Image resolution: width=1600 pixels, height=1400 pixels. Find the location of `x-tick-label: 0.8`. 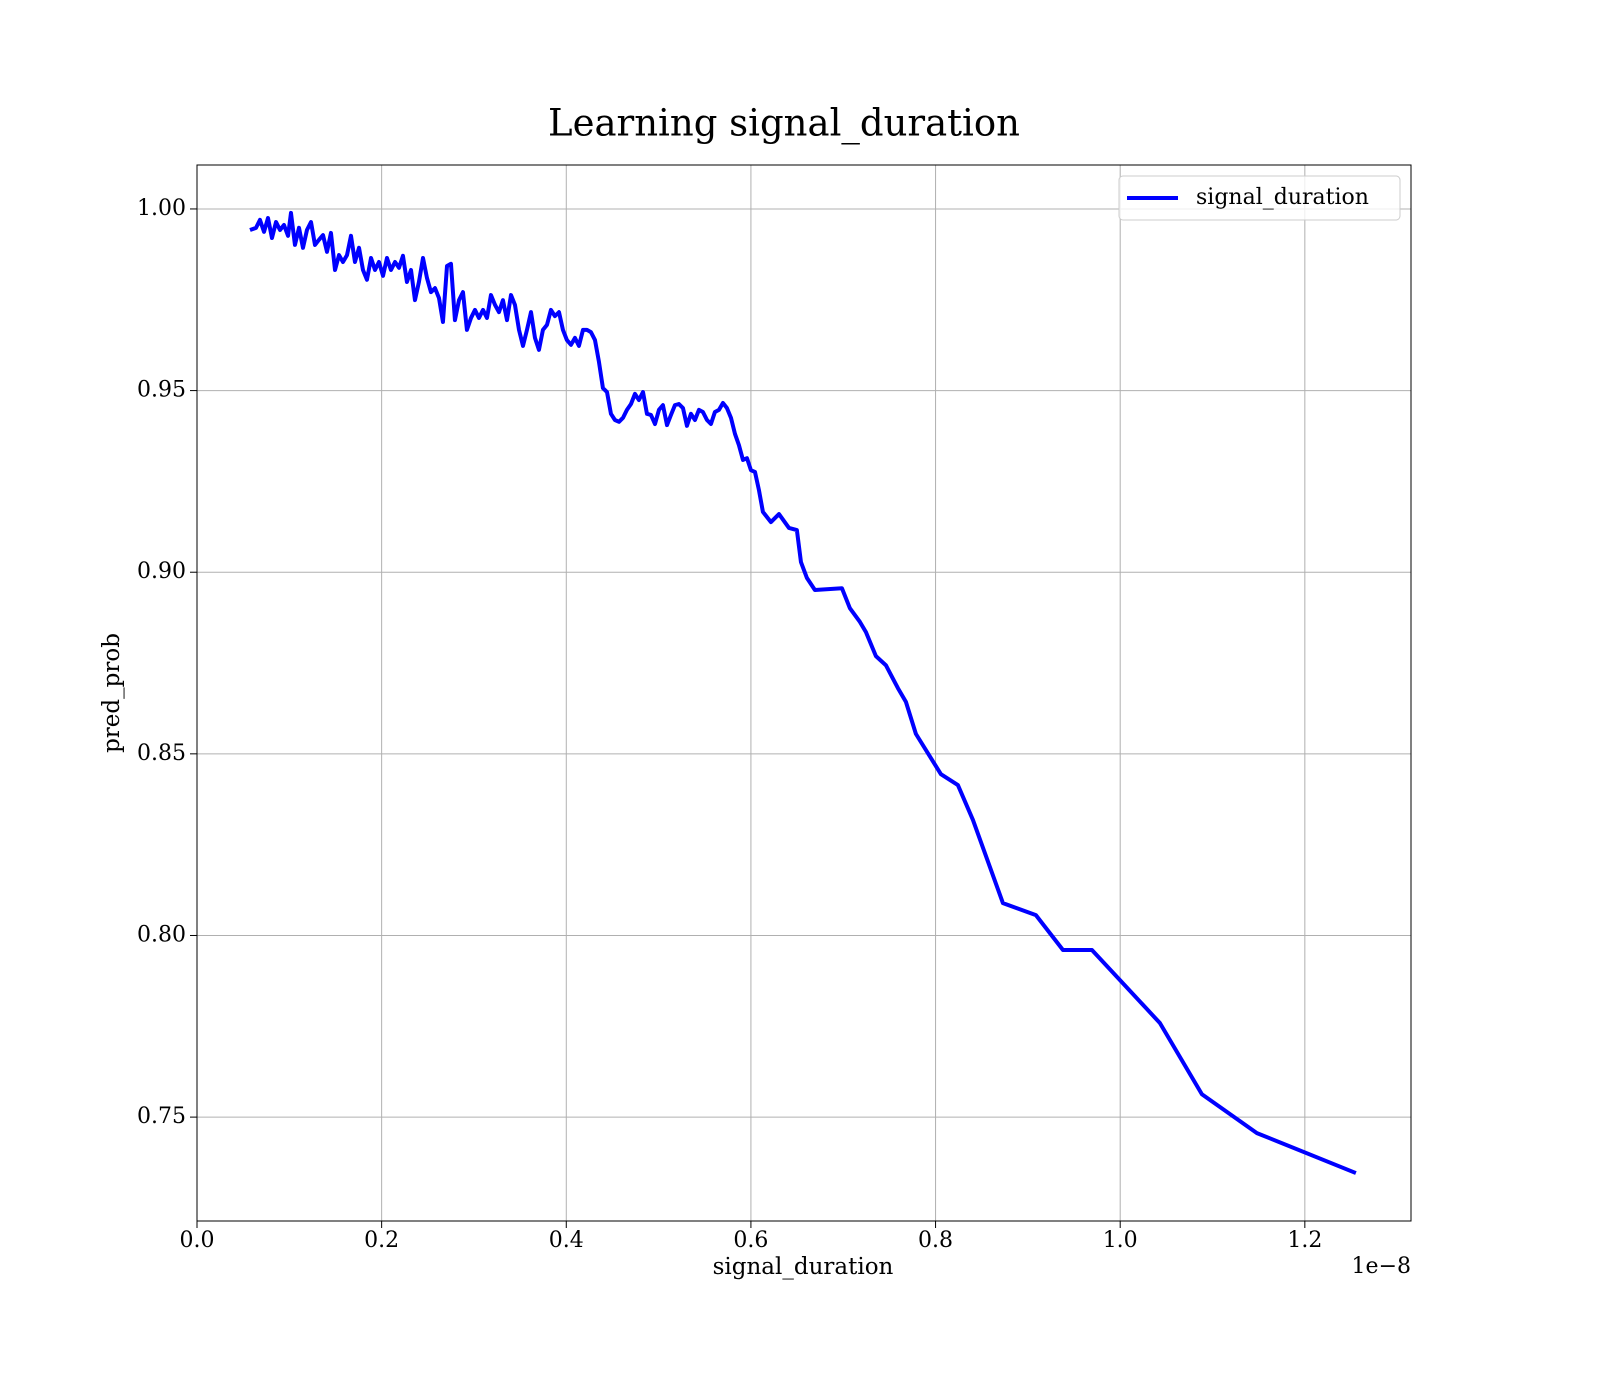

x-tick-label: 0.8 is located at coordinates (935, 1240).